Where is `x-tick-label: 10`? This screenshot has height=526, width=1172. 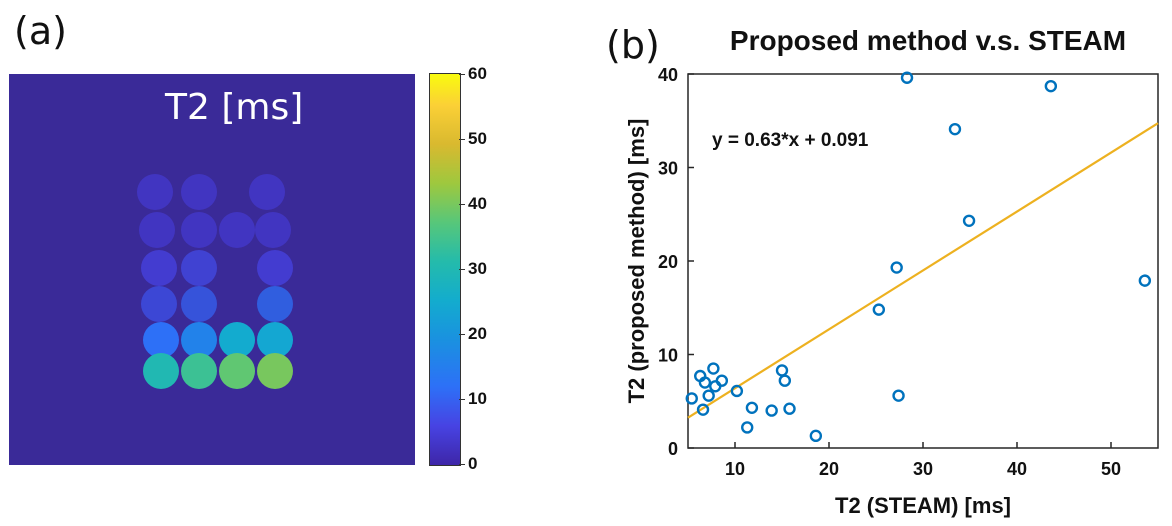 x-tick-label: 10 is located at coordinates (735, 469).